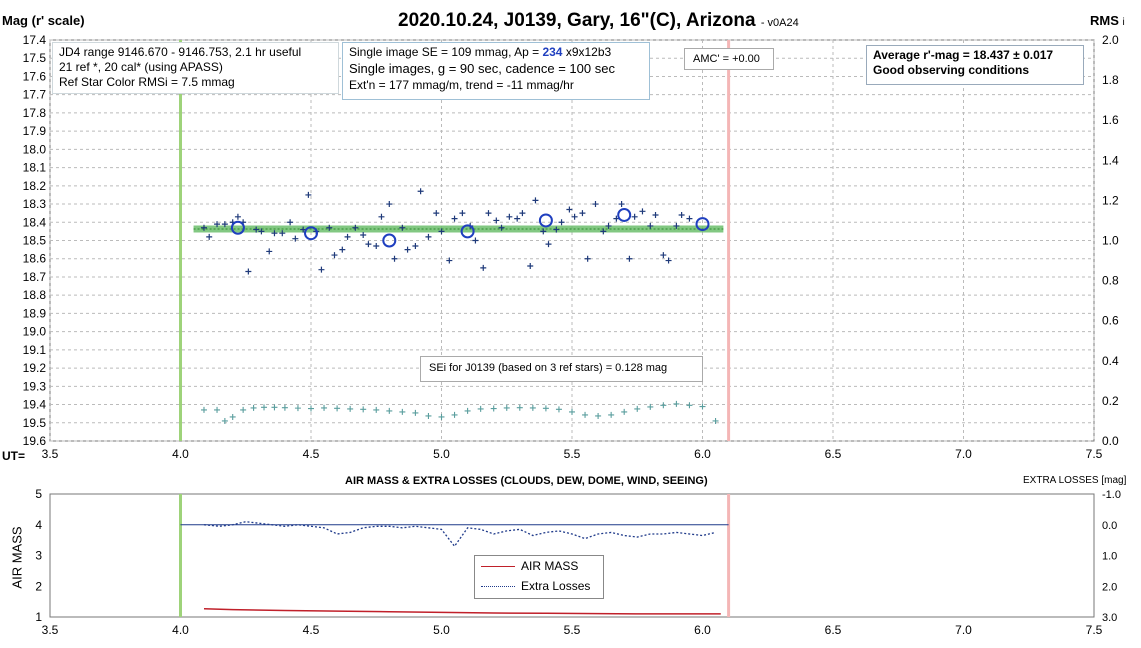 This screenshot has height=648, width=1141. What do you see at coordinates (1110, 200) in the screenshot?
I see `right-tick-label: 1.2` at bounding box center [1110, 200].